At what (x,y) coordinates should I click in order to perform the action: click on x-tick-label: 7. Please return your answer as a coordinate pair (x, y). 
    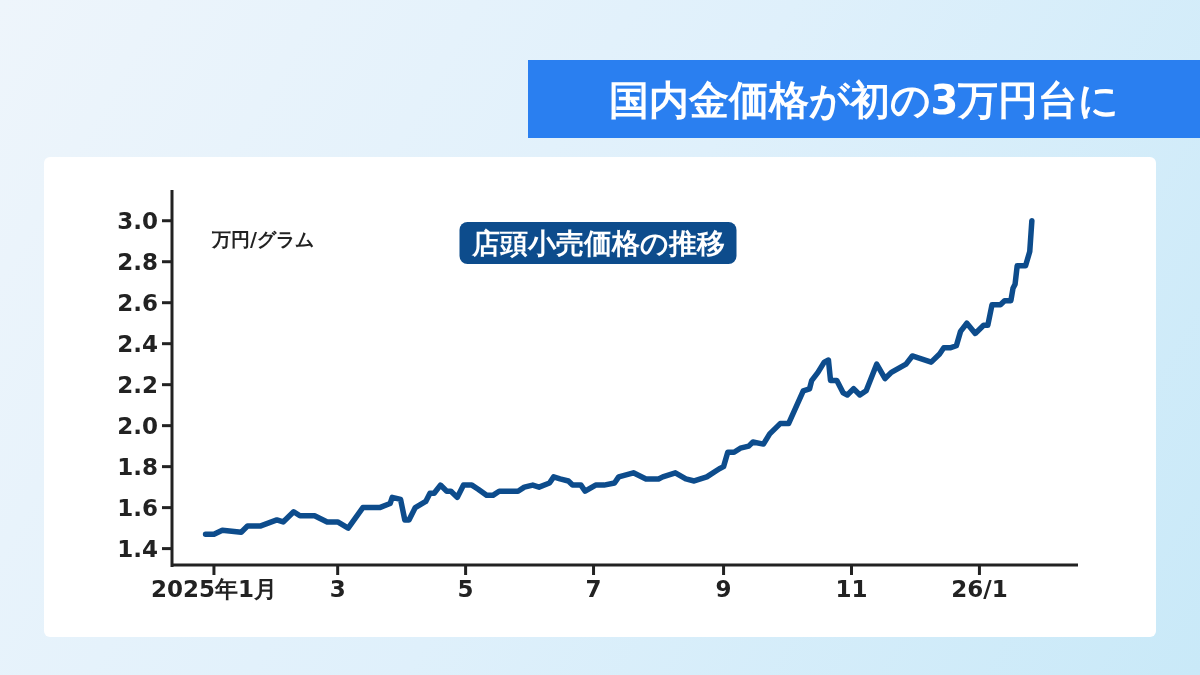
    Looking at the image, I should click on (593, 589).